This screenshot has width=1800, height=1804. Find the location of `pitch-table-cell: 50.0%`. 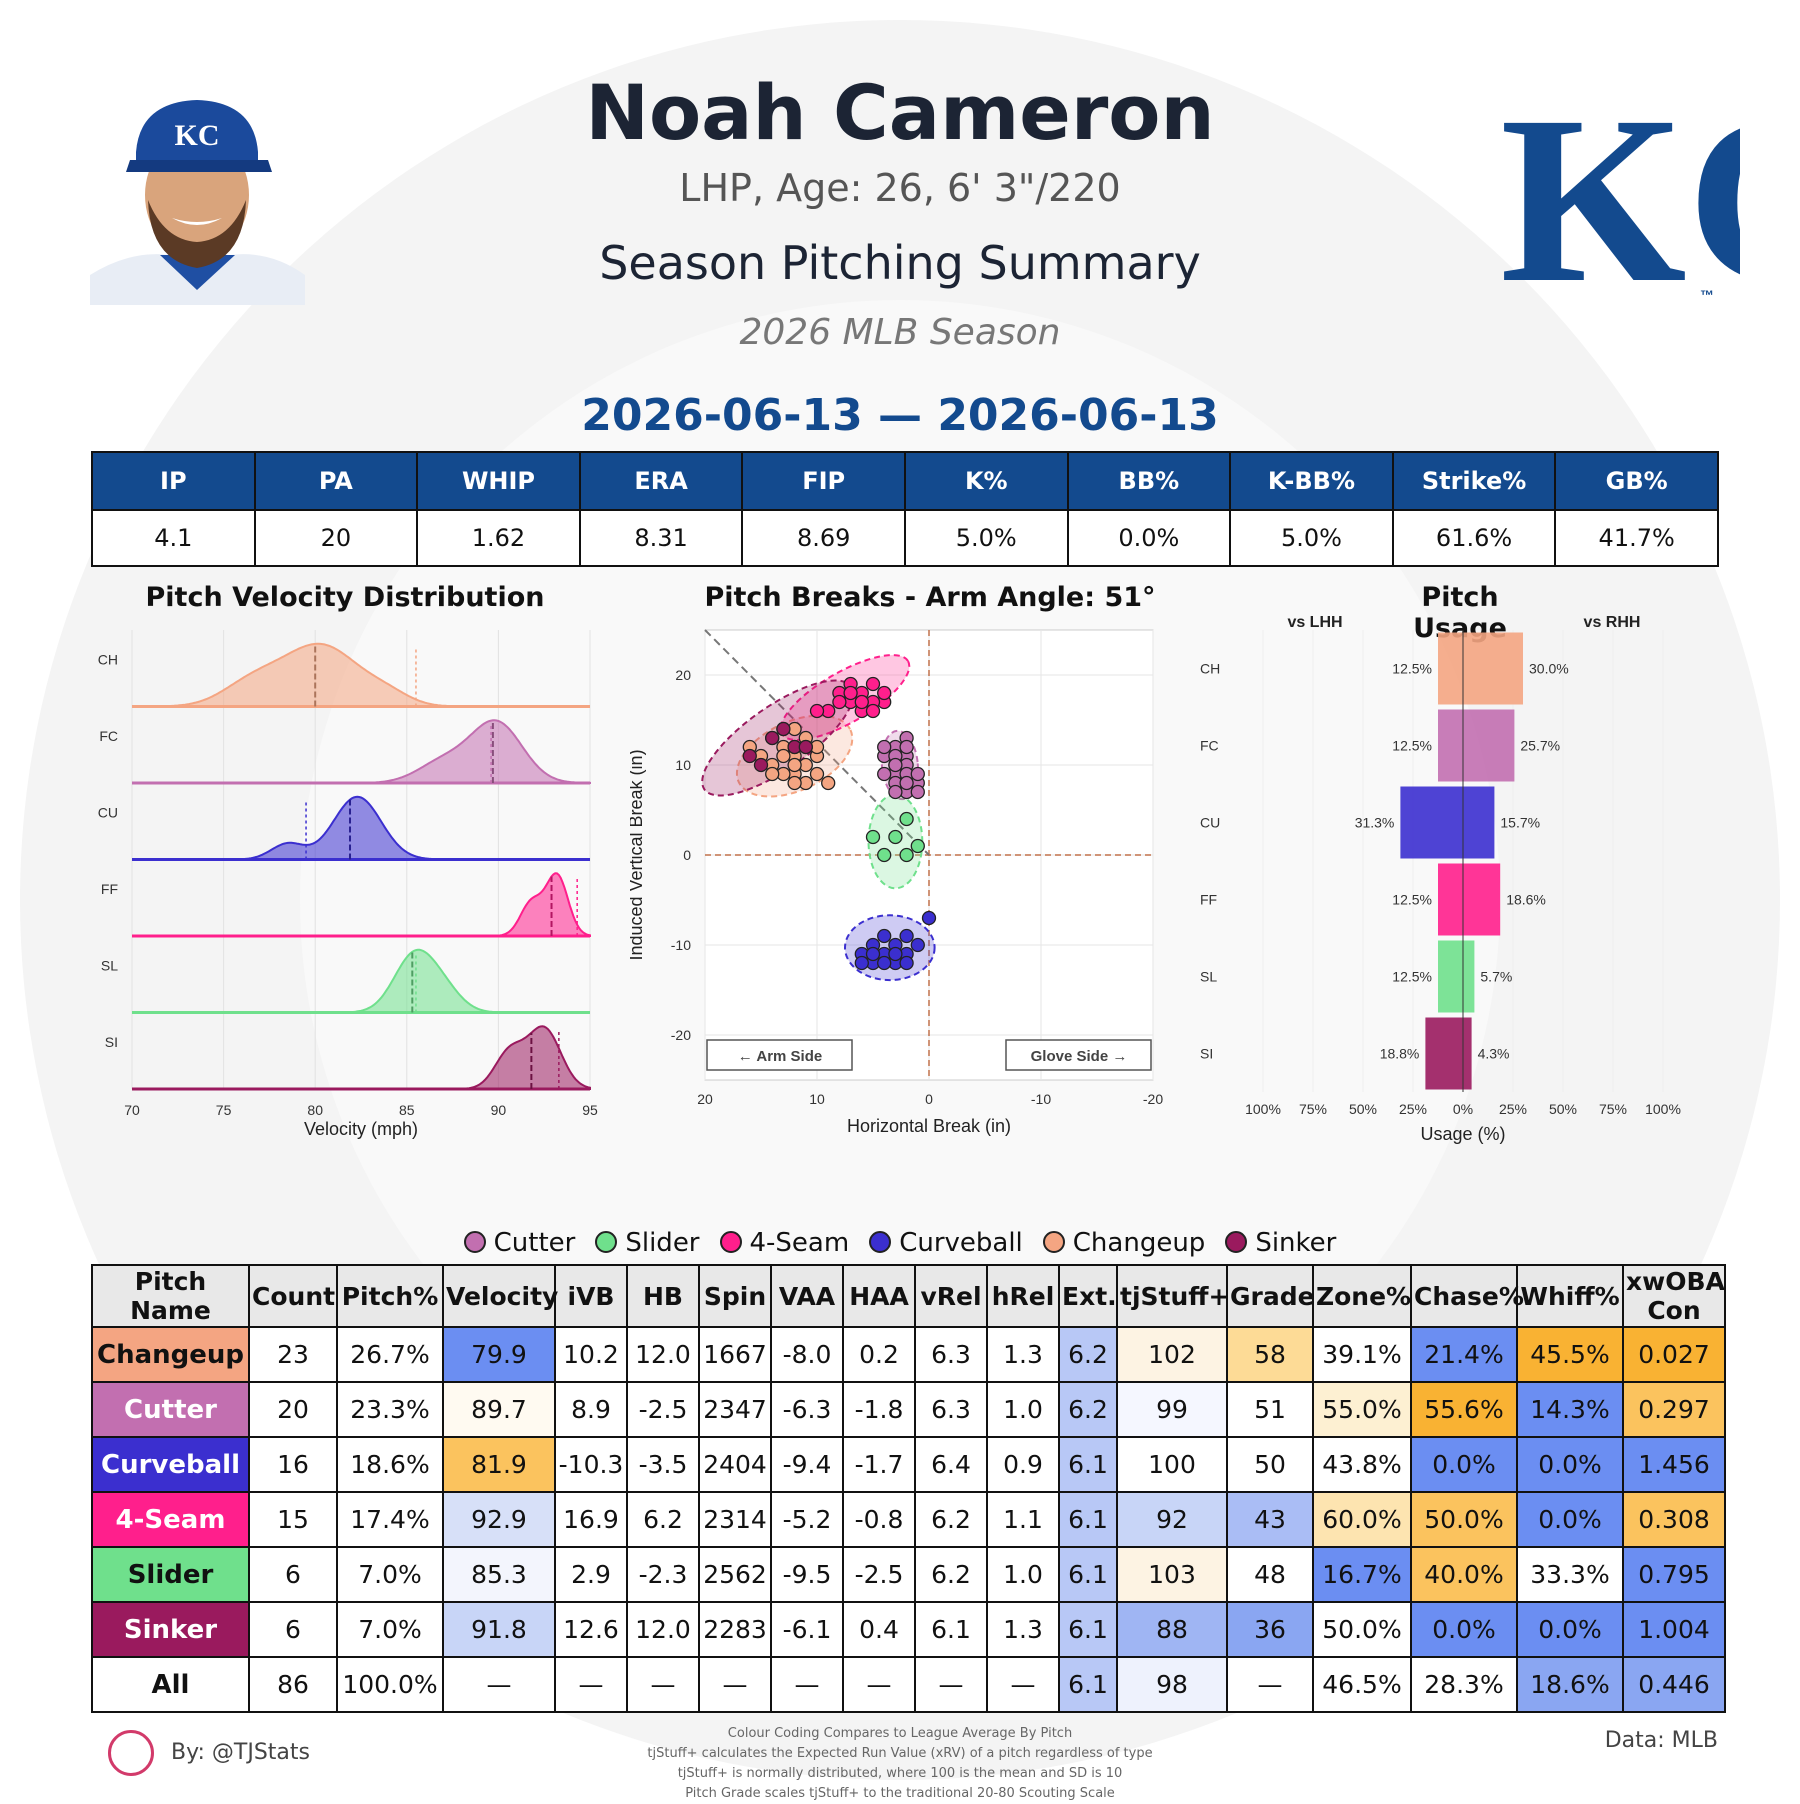

pitch-table-cell: 50.0% is located at coordinates (1362, 1629).